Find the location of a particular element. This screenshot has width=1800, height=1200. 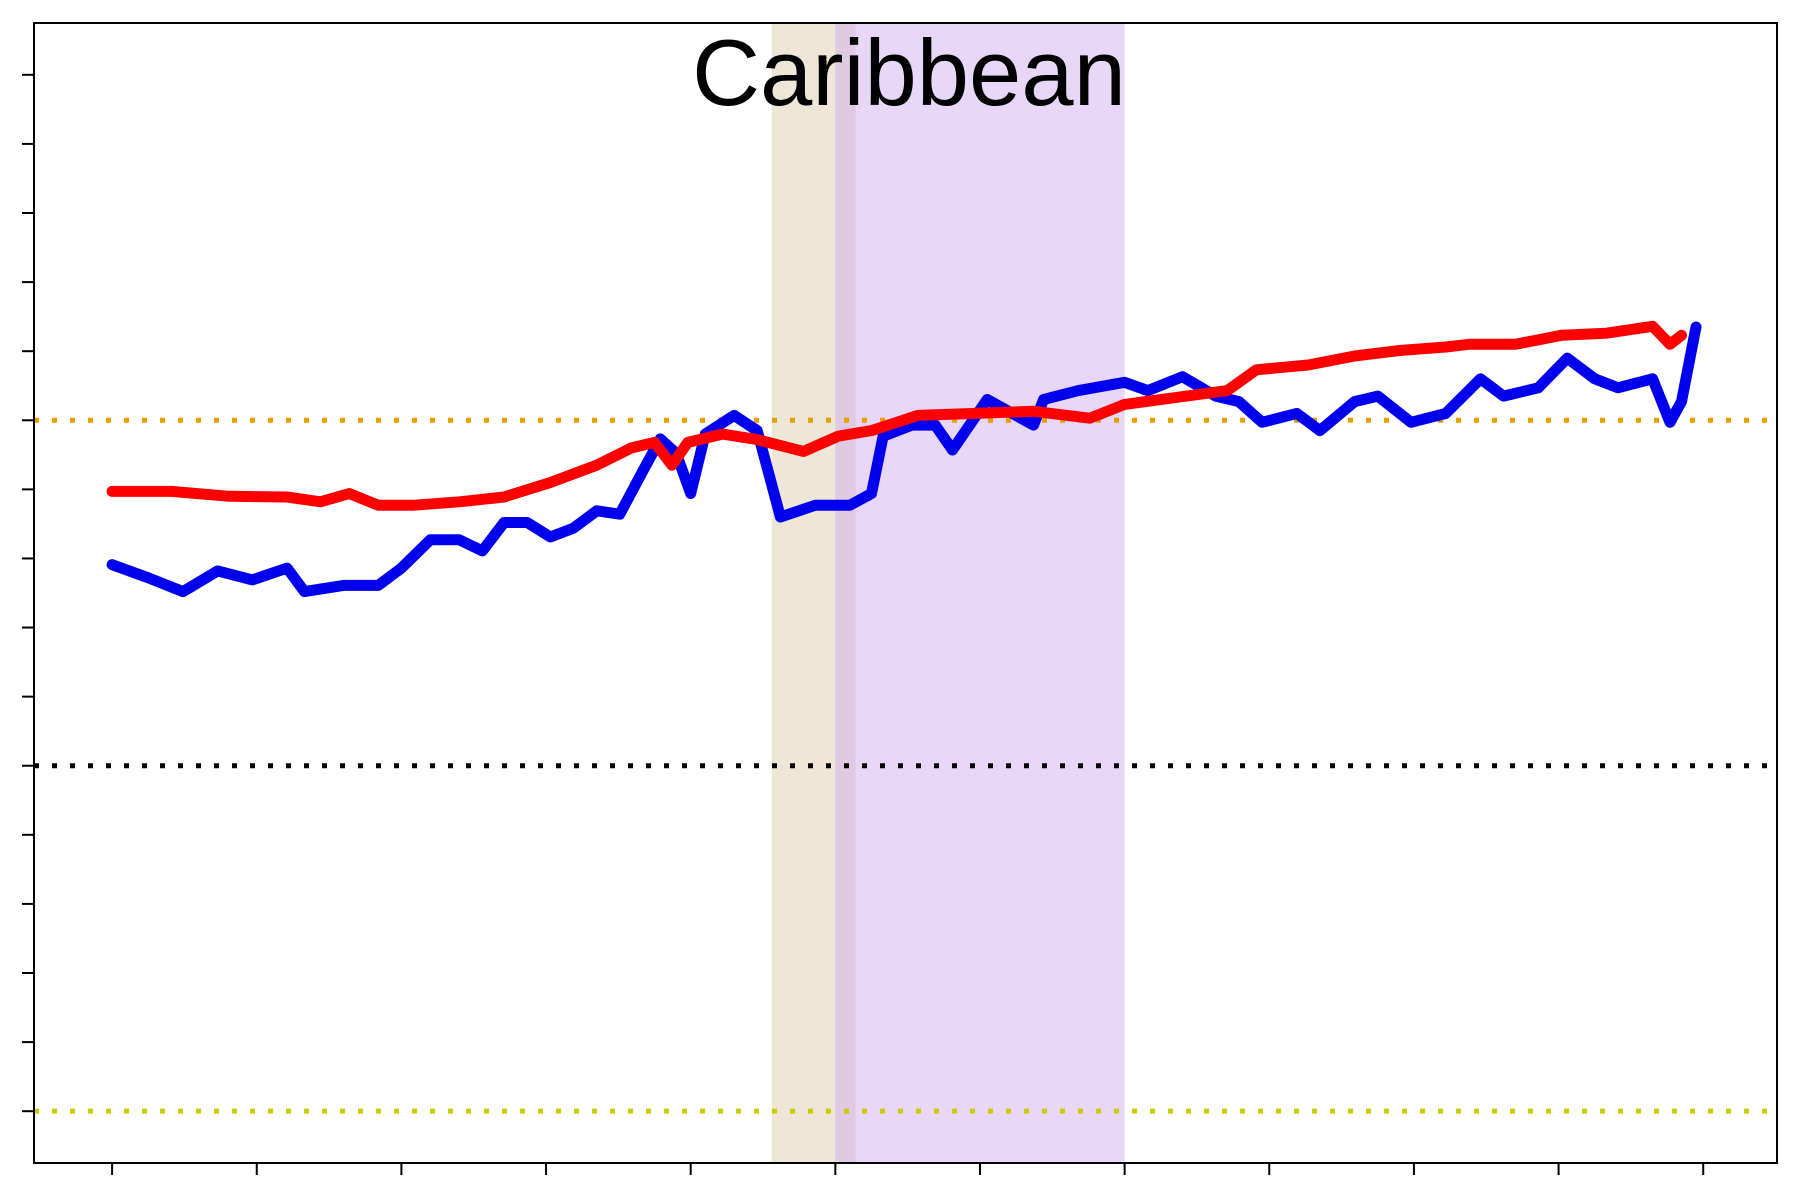

series-line is located at coordinates (896, 415).